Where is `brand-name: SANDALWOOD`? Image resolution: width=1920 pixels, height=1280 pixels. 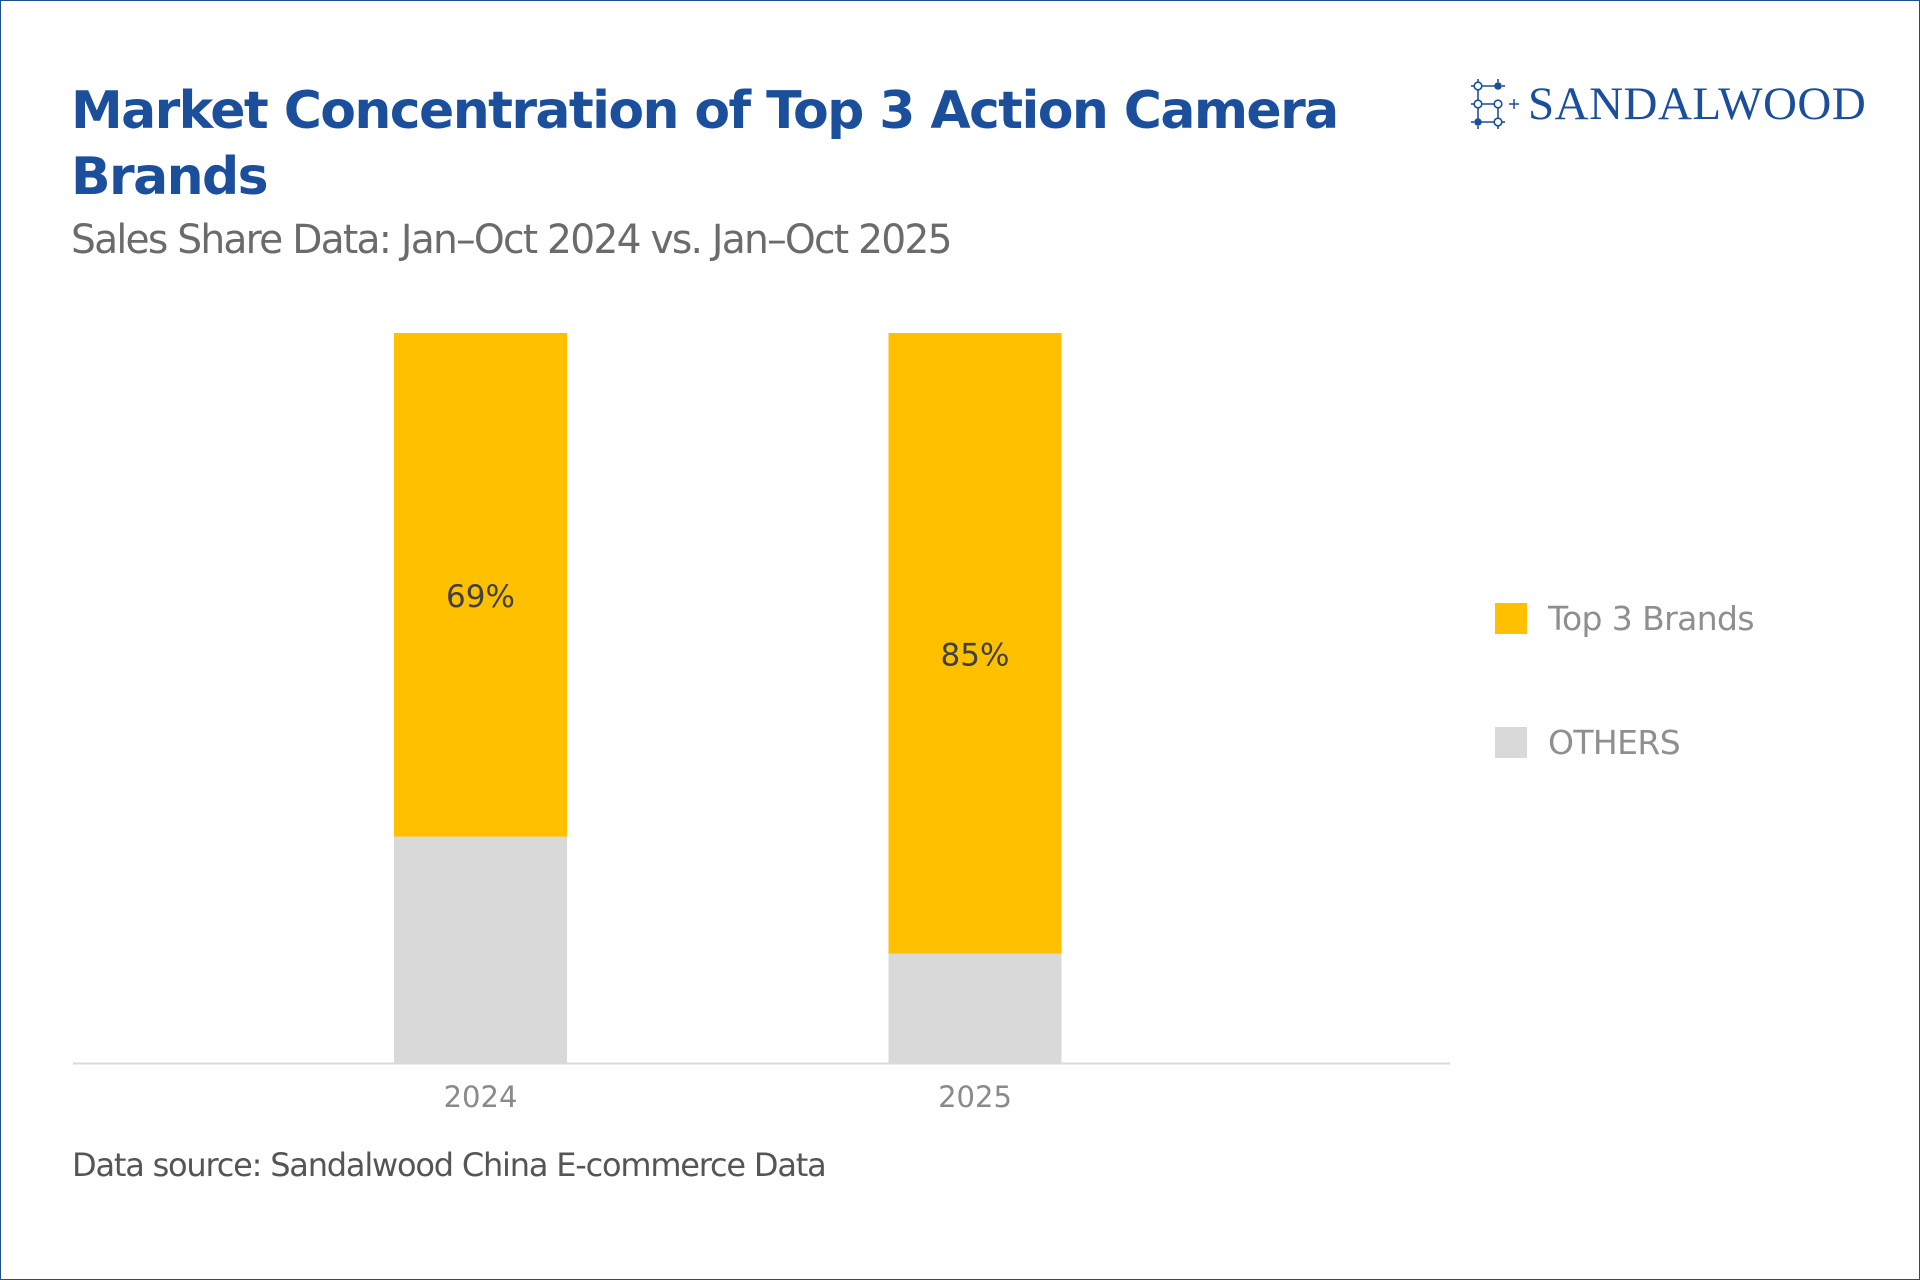 brand-name: SANDALWOOD is located at coordinates (1697, 104).